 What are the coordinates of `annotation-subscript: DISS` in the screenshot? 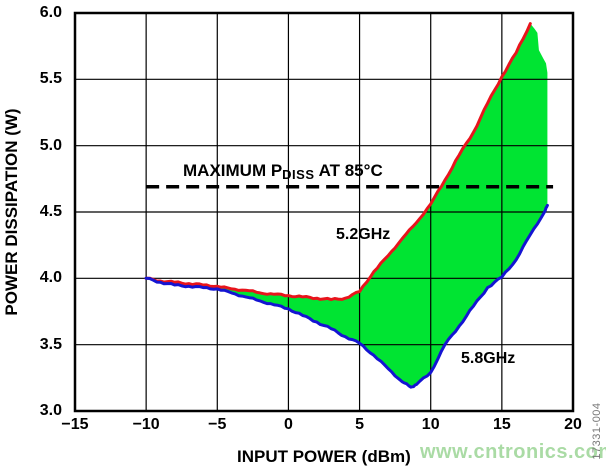 It's located at (298, 174).